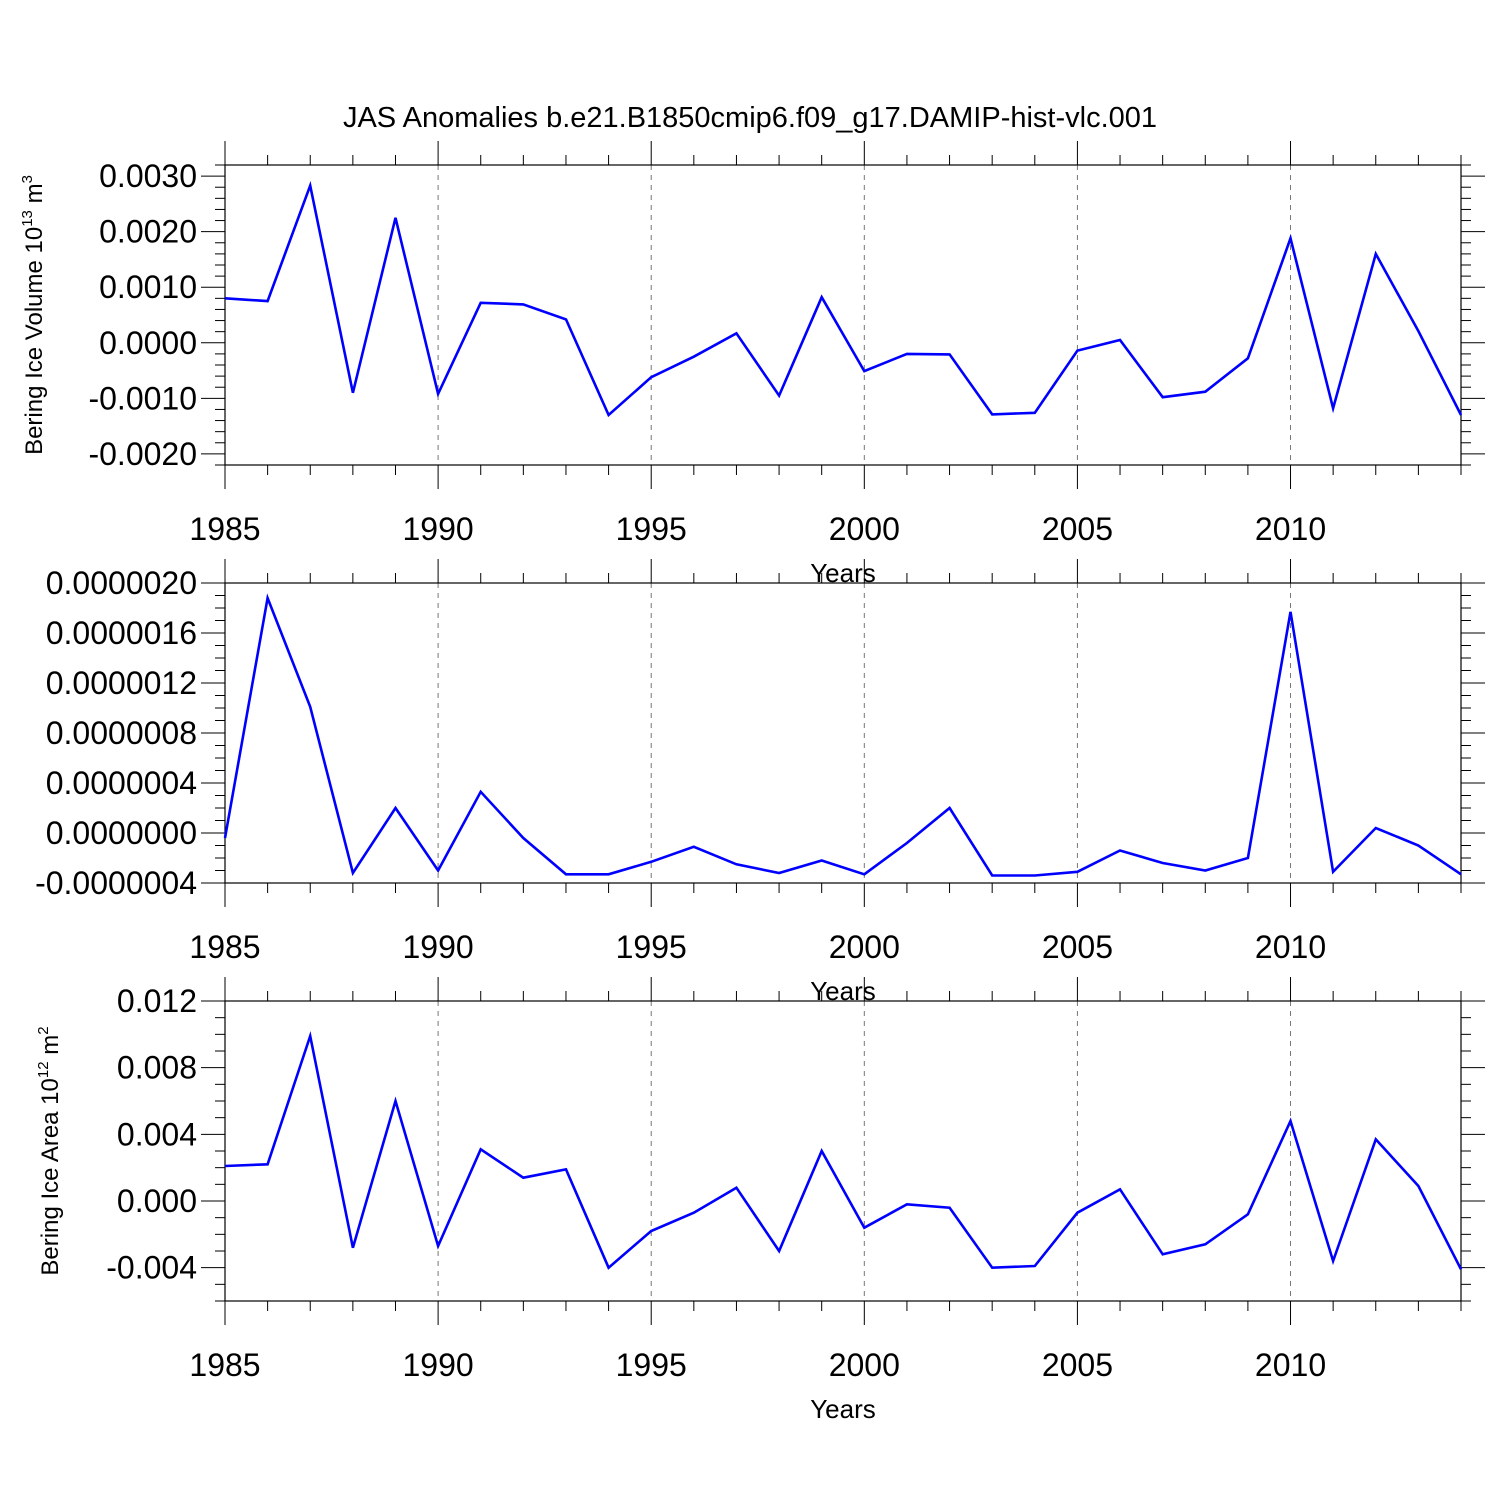  Describe the element at coordinates (148, 232) in the screenshot. I see `y-tick-label: 0.0020` at that location.